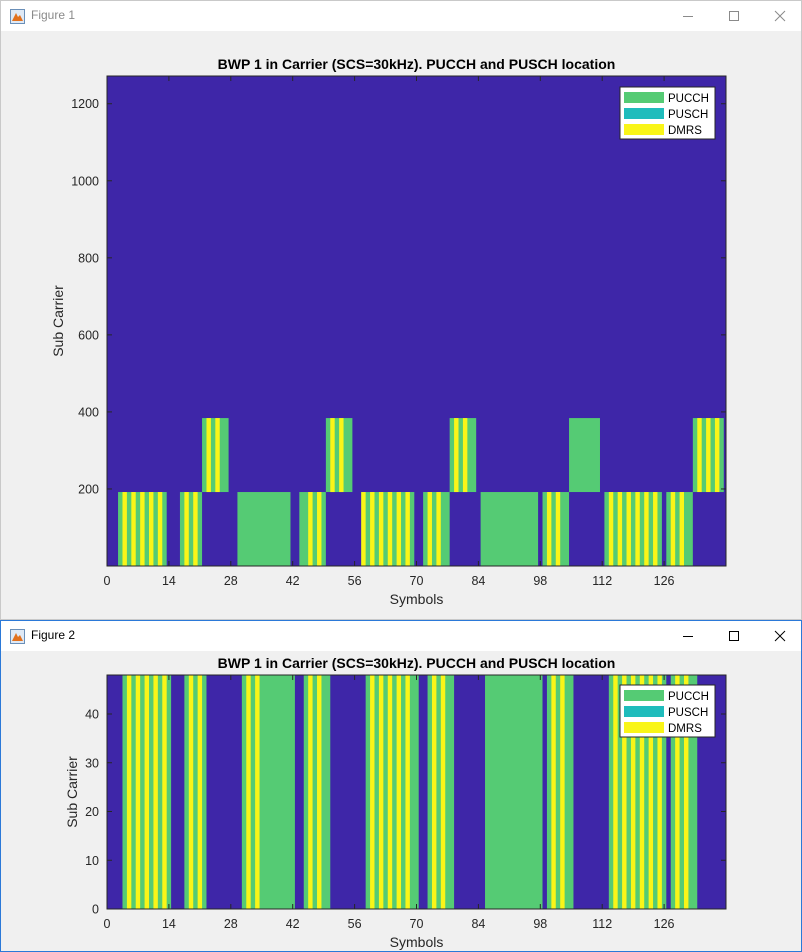 This screenshot has height=952, width=802. Describe the element at coordinates (401, 636) in the screenshot. I see `title-bar: Figure 2` at that location.